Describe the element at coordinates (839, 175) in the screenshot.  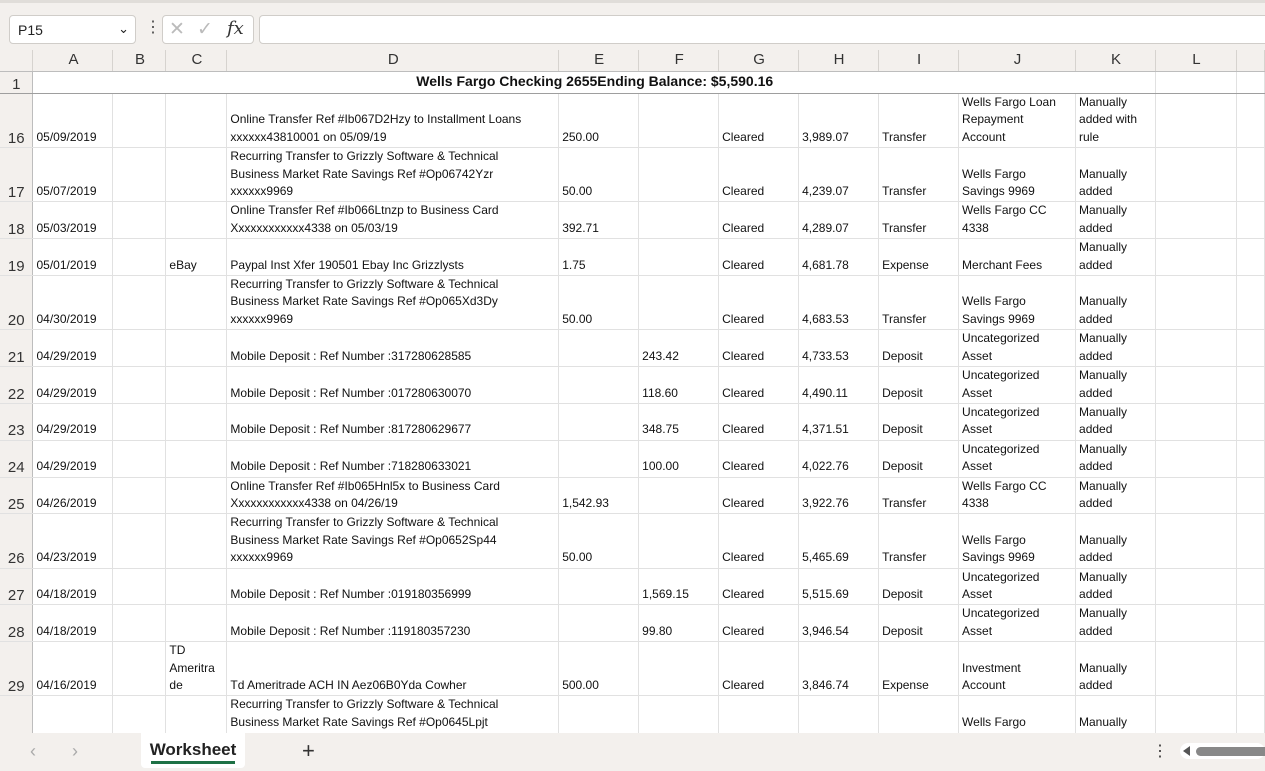
I see `cell-H: 4,239.07` at that location.